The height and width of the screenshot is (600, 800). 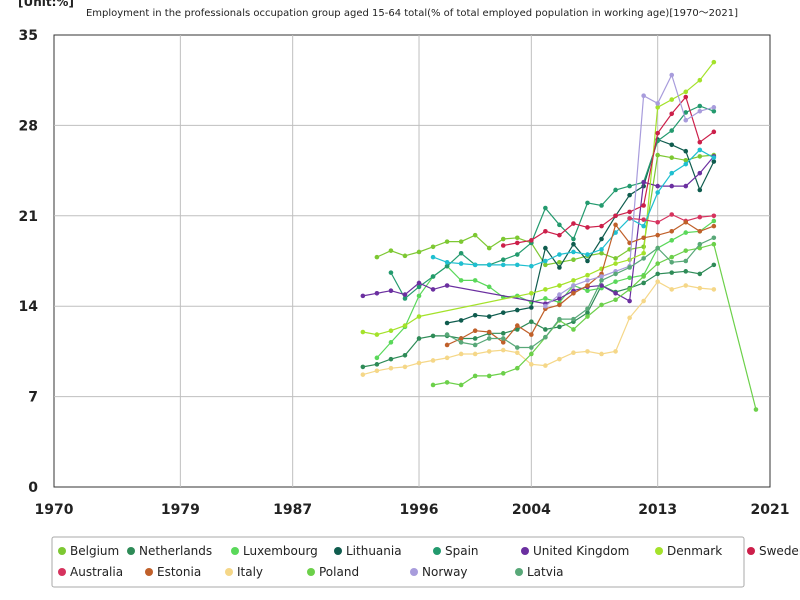 I want to click on y-tick-label: 28, so click(x=28, y=126).